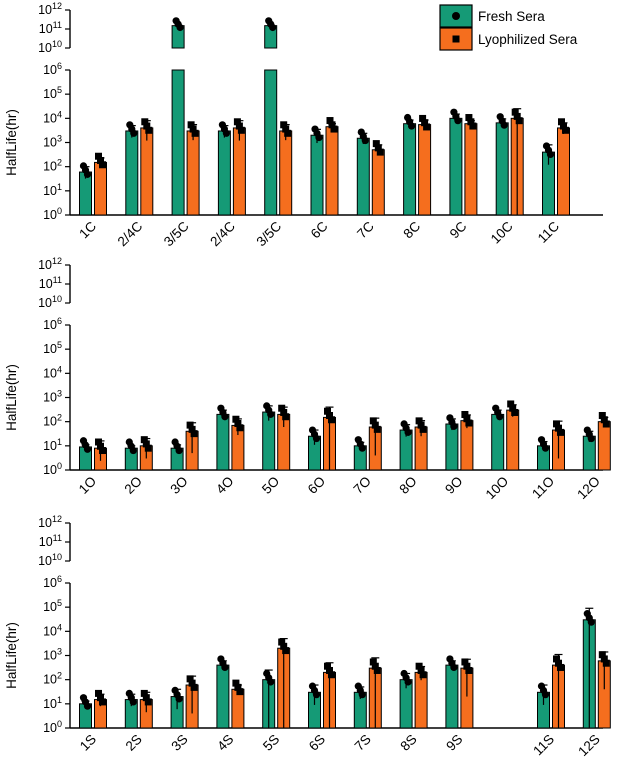 This screenshot has width=617, height=778. I want to click on x-tick-label: 8C, so click(411, 229).